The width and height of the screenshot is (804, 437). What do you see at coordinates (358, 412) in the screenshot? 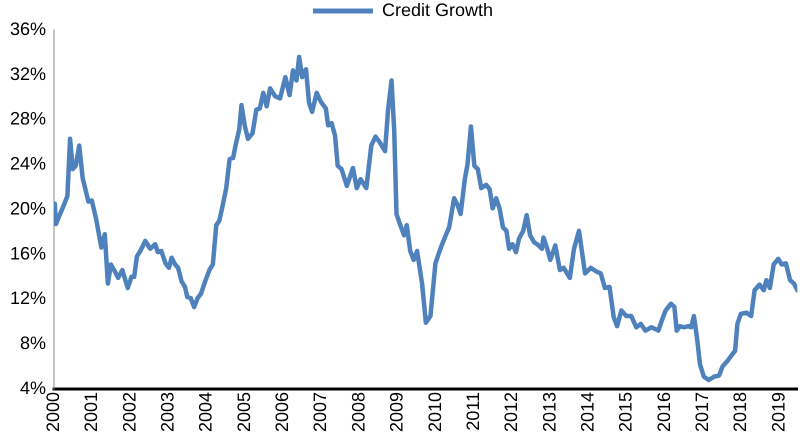
I see `x-tick-label: 2008` at bounding box center [358, 412].